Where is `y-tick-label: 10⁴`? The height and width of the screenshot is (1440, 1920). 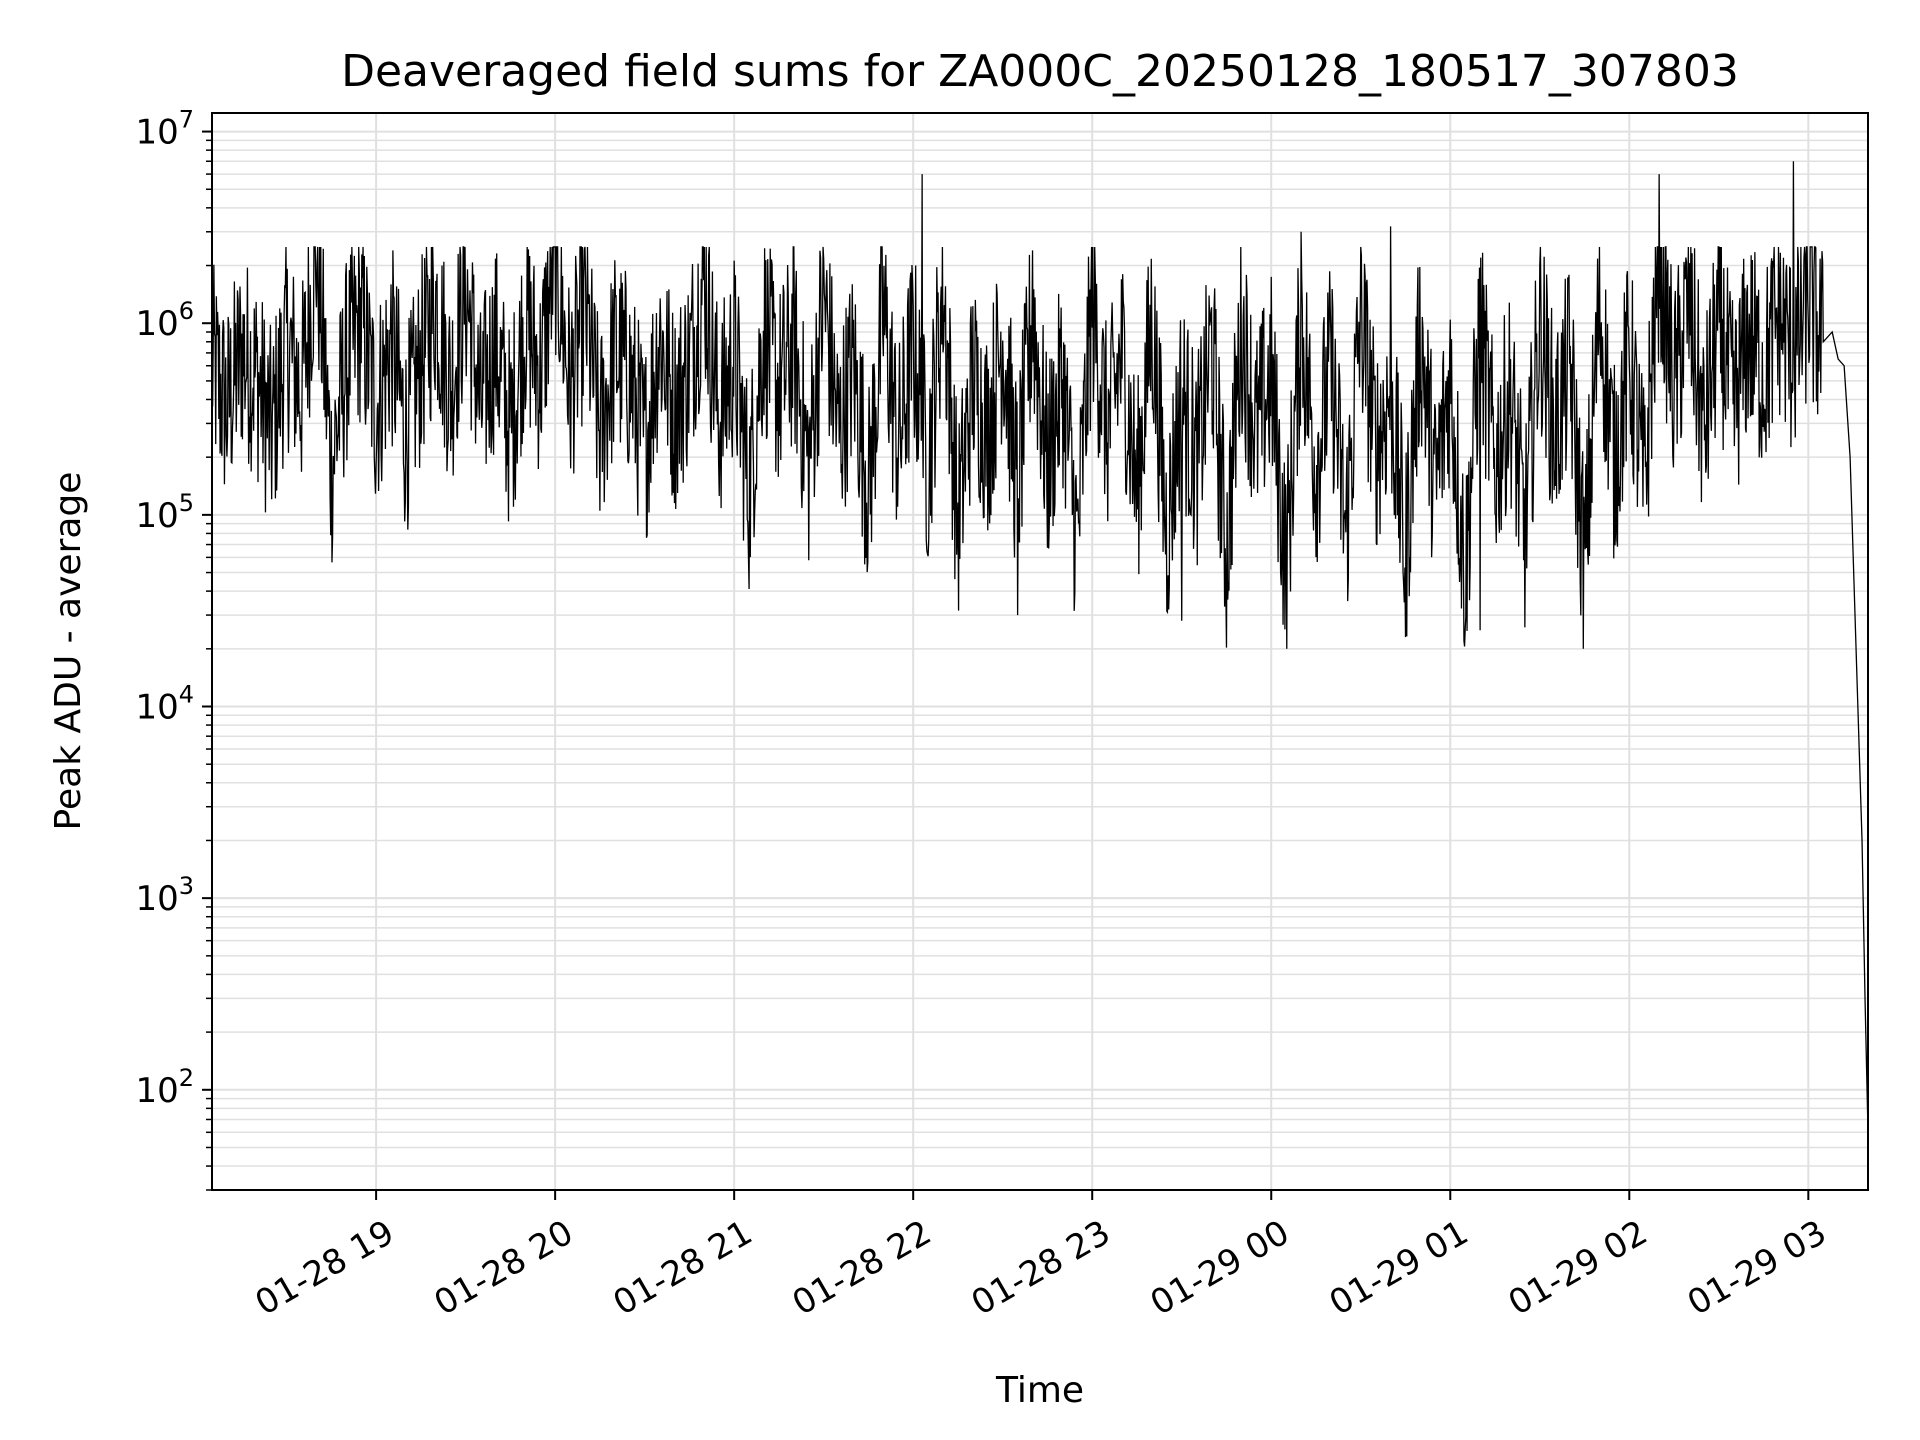
y-tick-label: 10⁴ is located at coordinates (164, 704).